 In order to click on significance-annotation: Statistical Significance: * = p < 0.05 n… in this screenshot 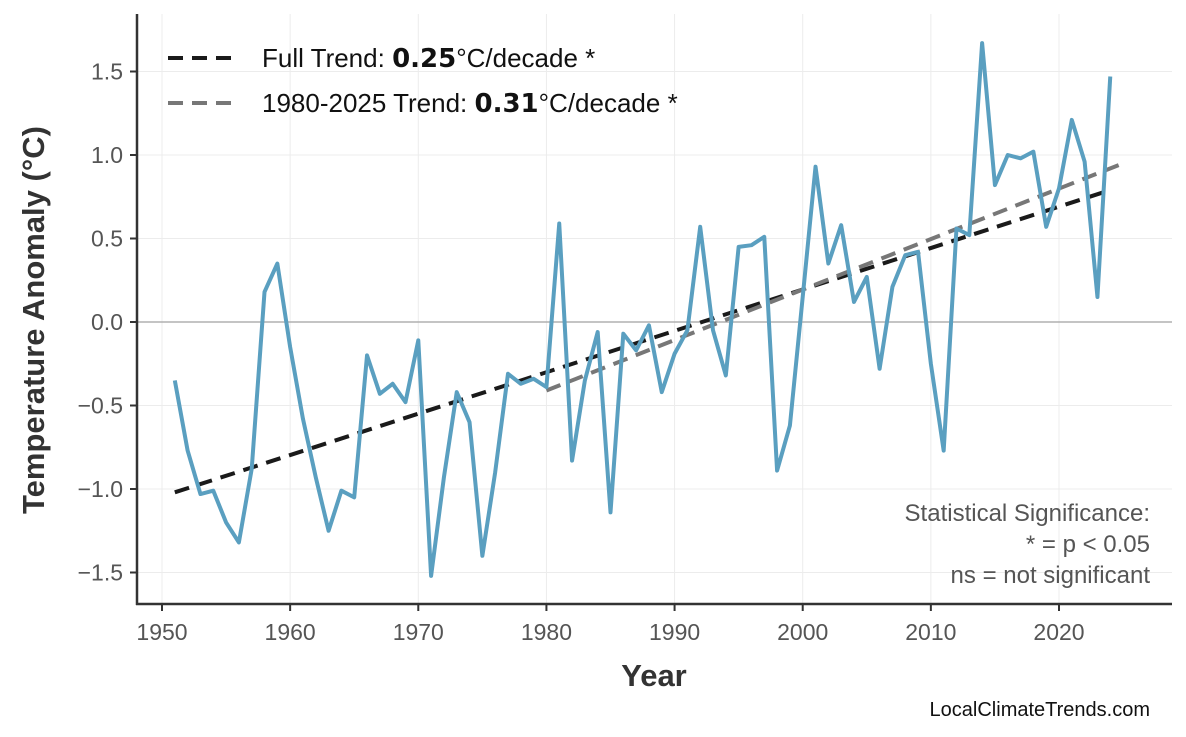, I will do `click(1028, 544)`.